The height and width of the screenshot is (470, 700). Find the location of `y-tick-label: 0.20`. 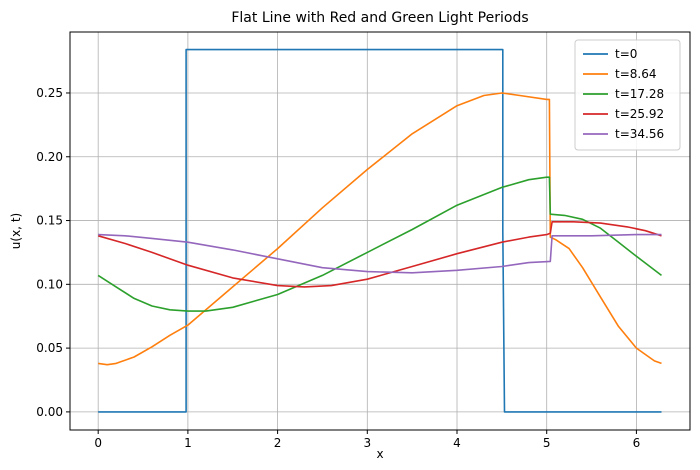

y-tick-label: 0.20 is located at coordinates (49, 157).